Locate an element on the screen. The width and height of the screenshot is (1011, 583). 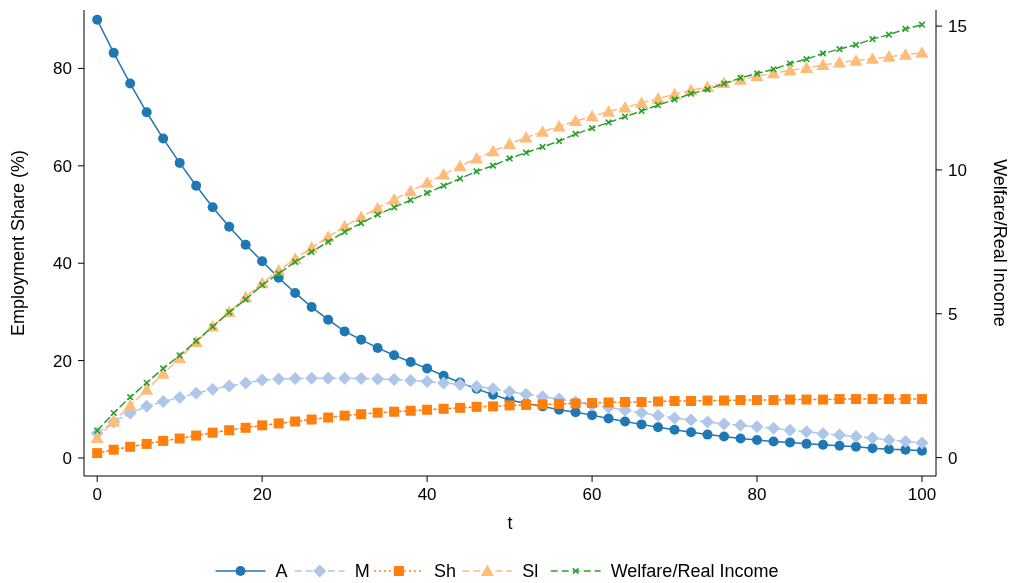
legend-label: Sl is located at coordinates (530, 571).